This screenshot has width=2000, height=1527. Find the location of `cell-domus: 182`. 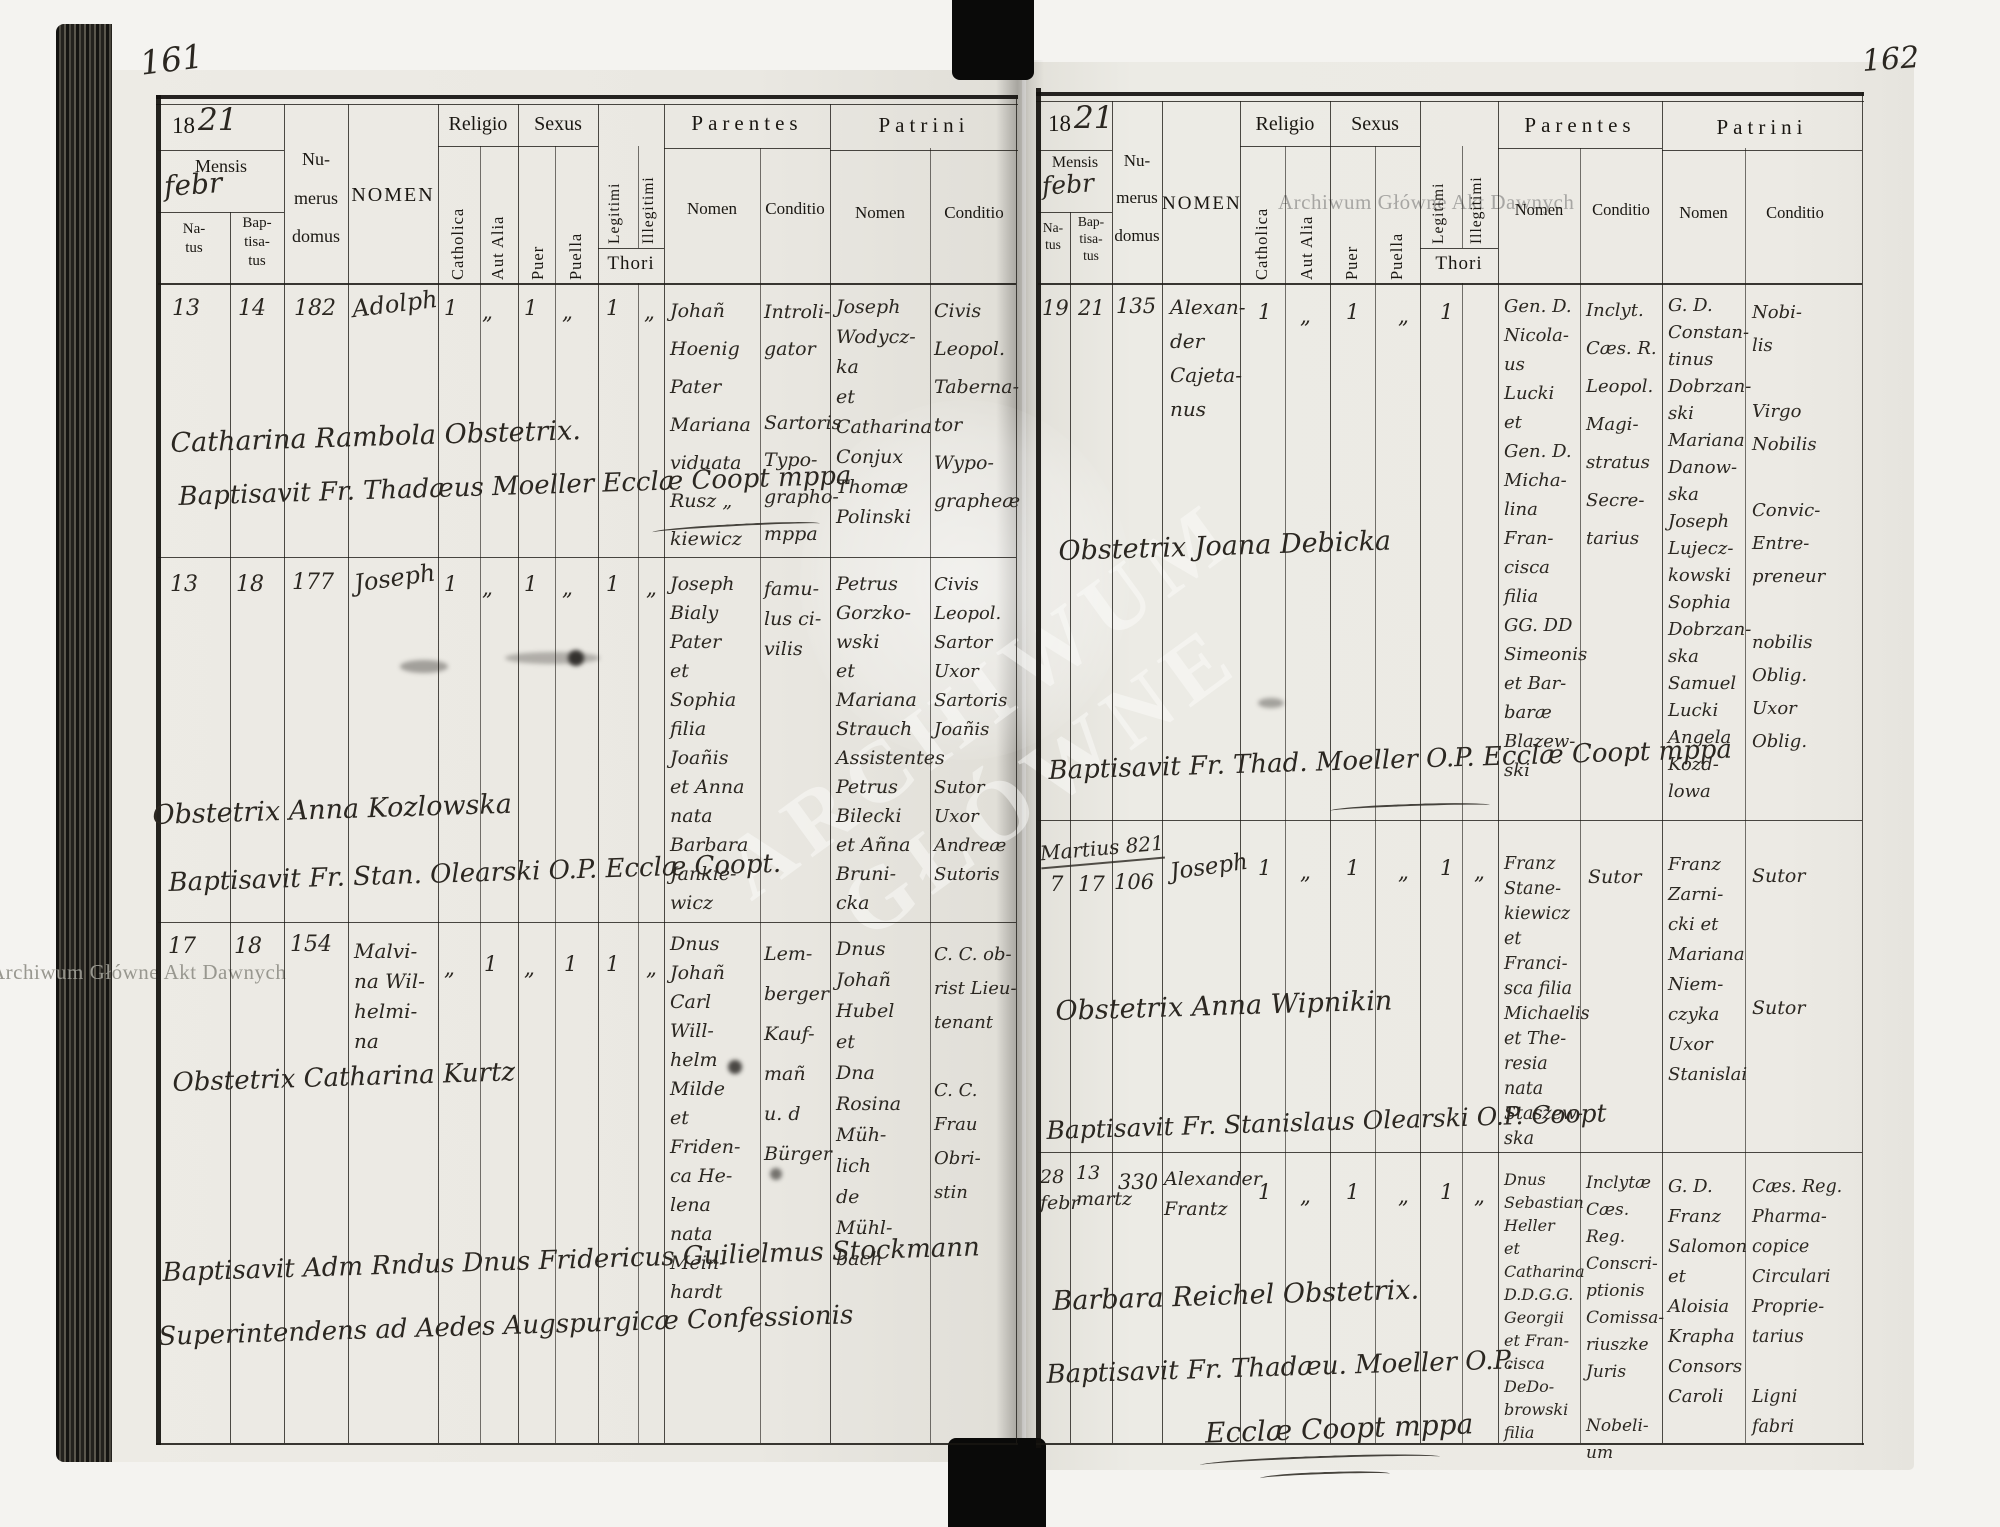

cell-domus: 182 is located at coordinates (315, 308).